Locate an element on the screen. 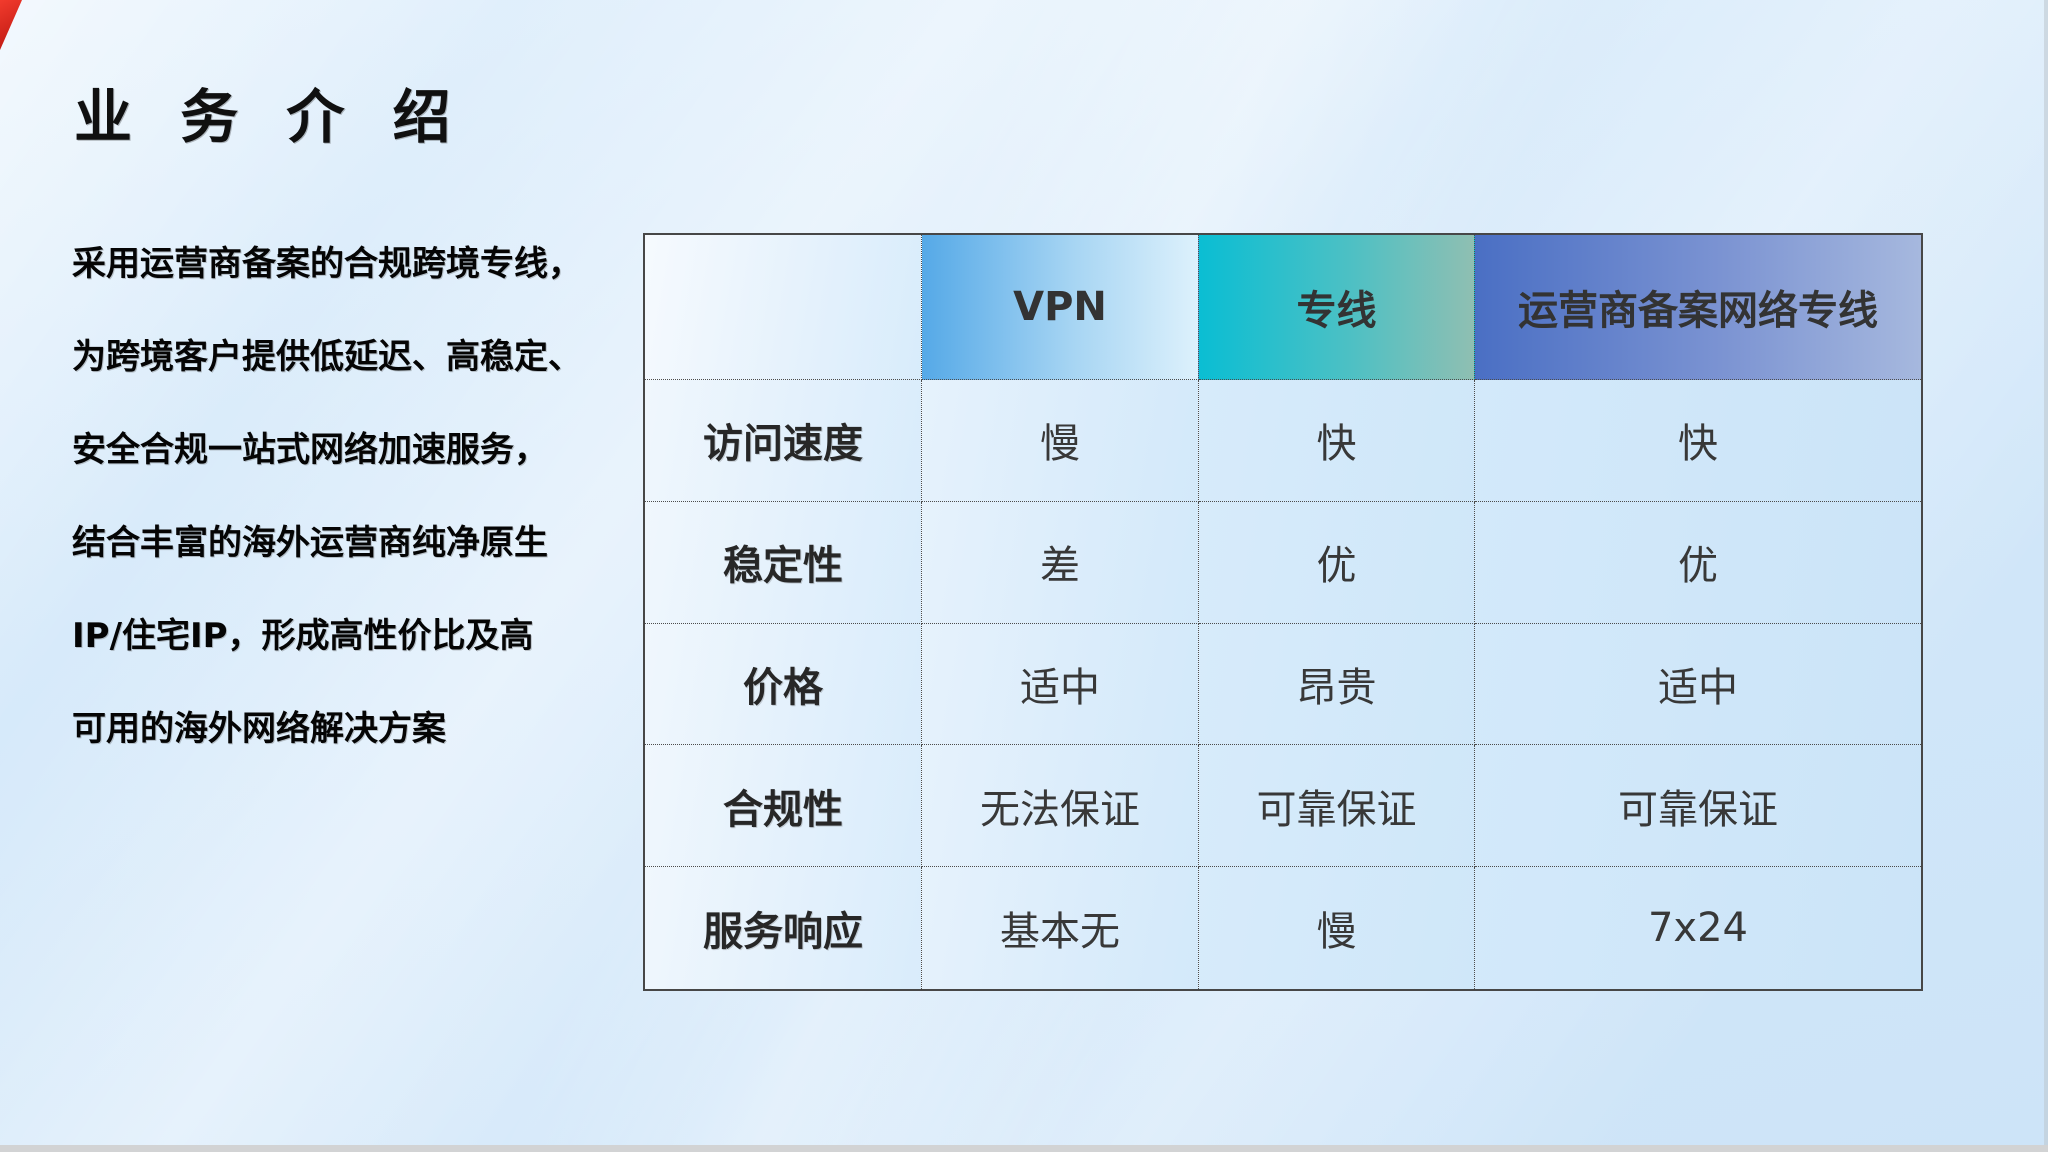 Image resolution: width=2048 pixels, height=1152 pixels. description-line: 采用运营商备案的合规跨境专线， is located at coordinates (327, 264).